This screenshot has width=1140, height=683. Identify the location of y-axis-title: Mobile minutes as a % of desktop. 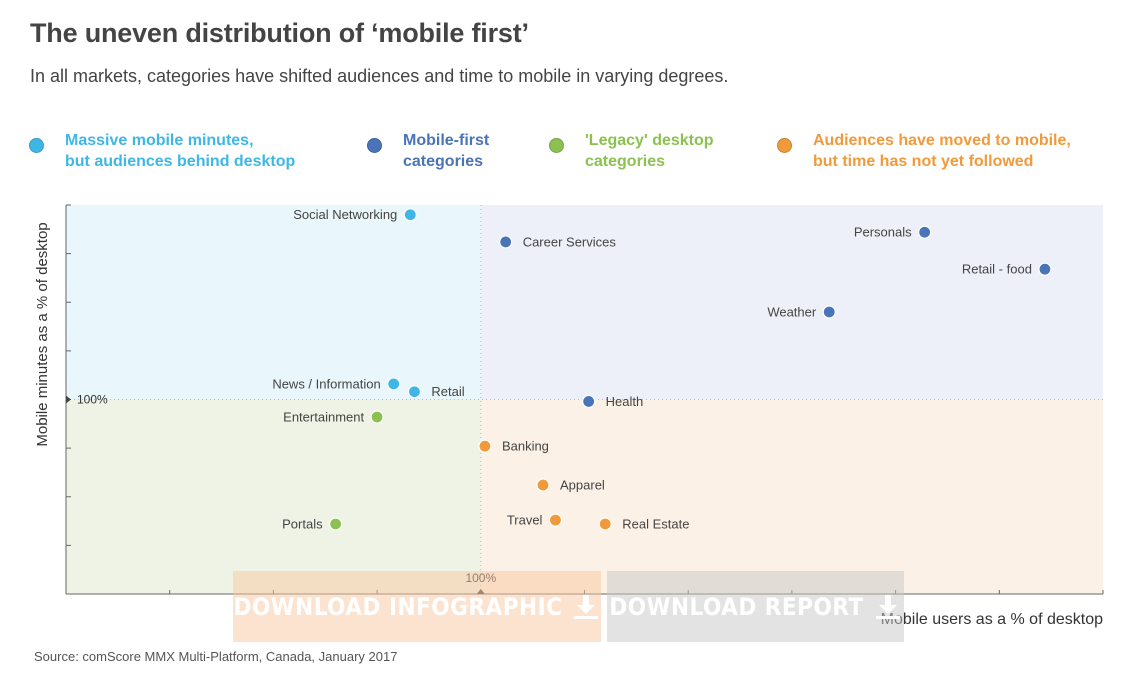
(42, 334).